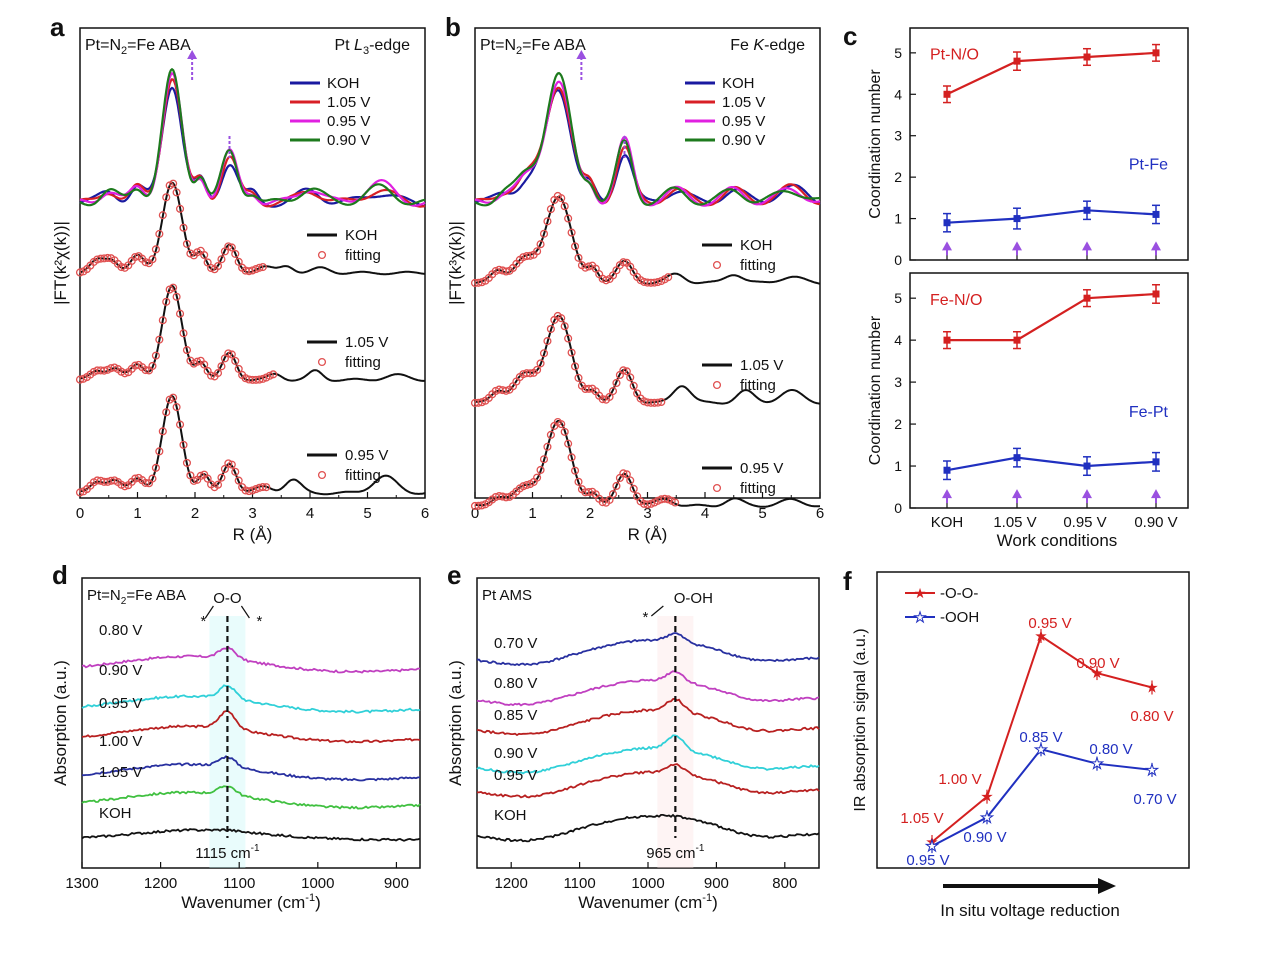 This screenshot has height=955, width=1268. Describe the element at coordinates (784, 883) in the screenshot. I see `x-tick-label: 800` at that location.